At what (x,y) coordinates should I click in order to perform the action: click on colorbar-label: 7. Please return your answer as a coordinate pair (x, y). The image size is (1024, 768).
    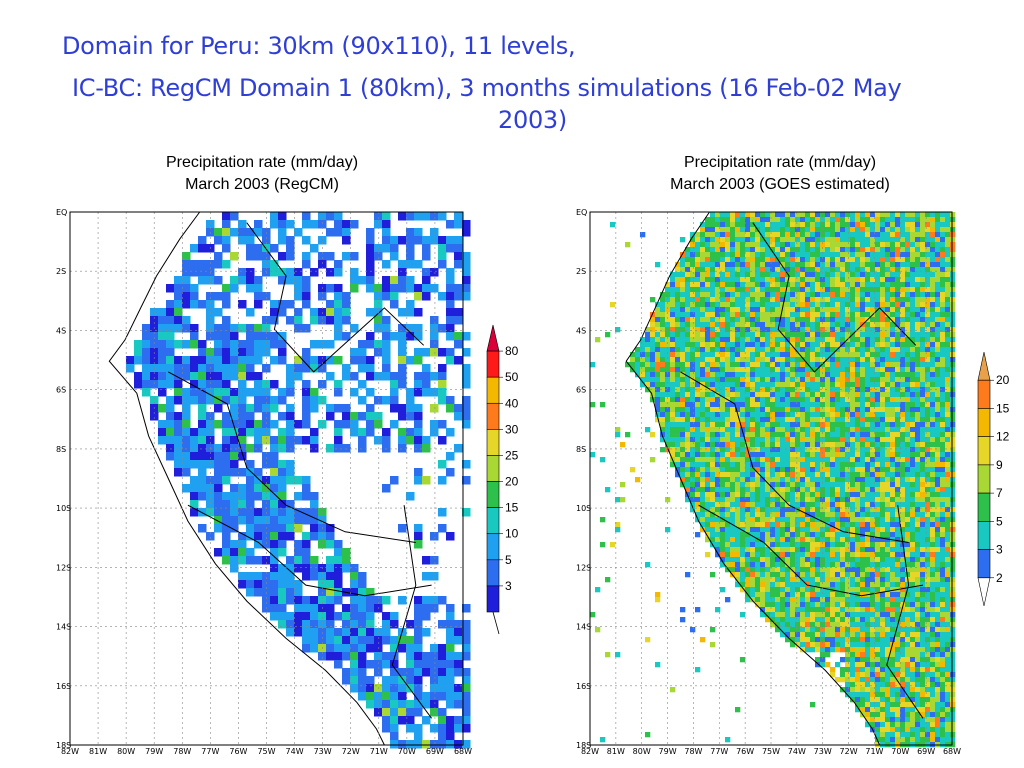
    Looking at the image, I should click on (999, 493).